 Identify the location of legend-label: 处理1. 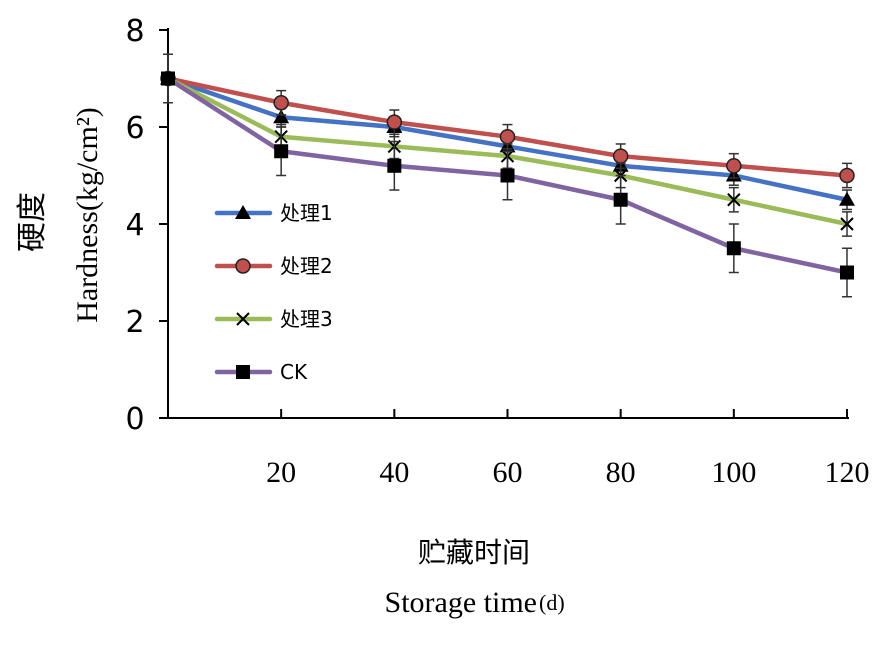
(306, 213).